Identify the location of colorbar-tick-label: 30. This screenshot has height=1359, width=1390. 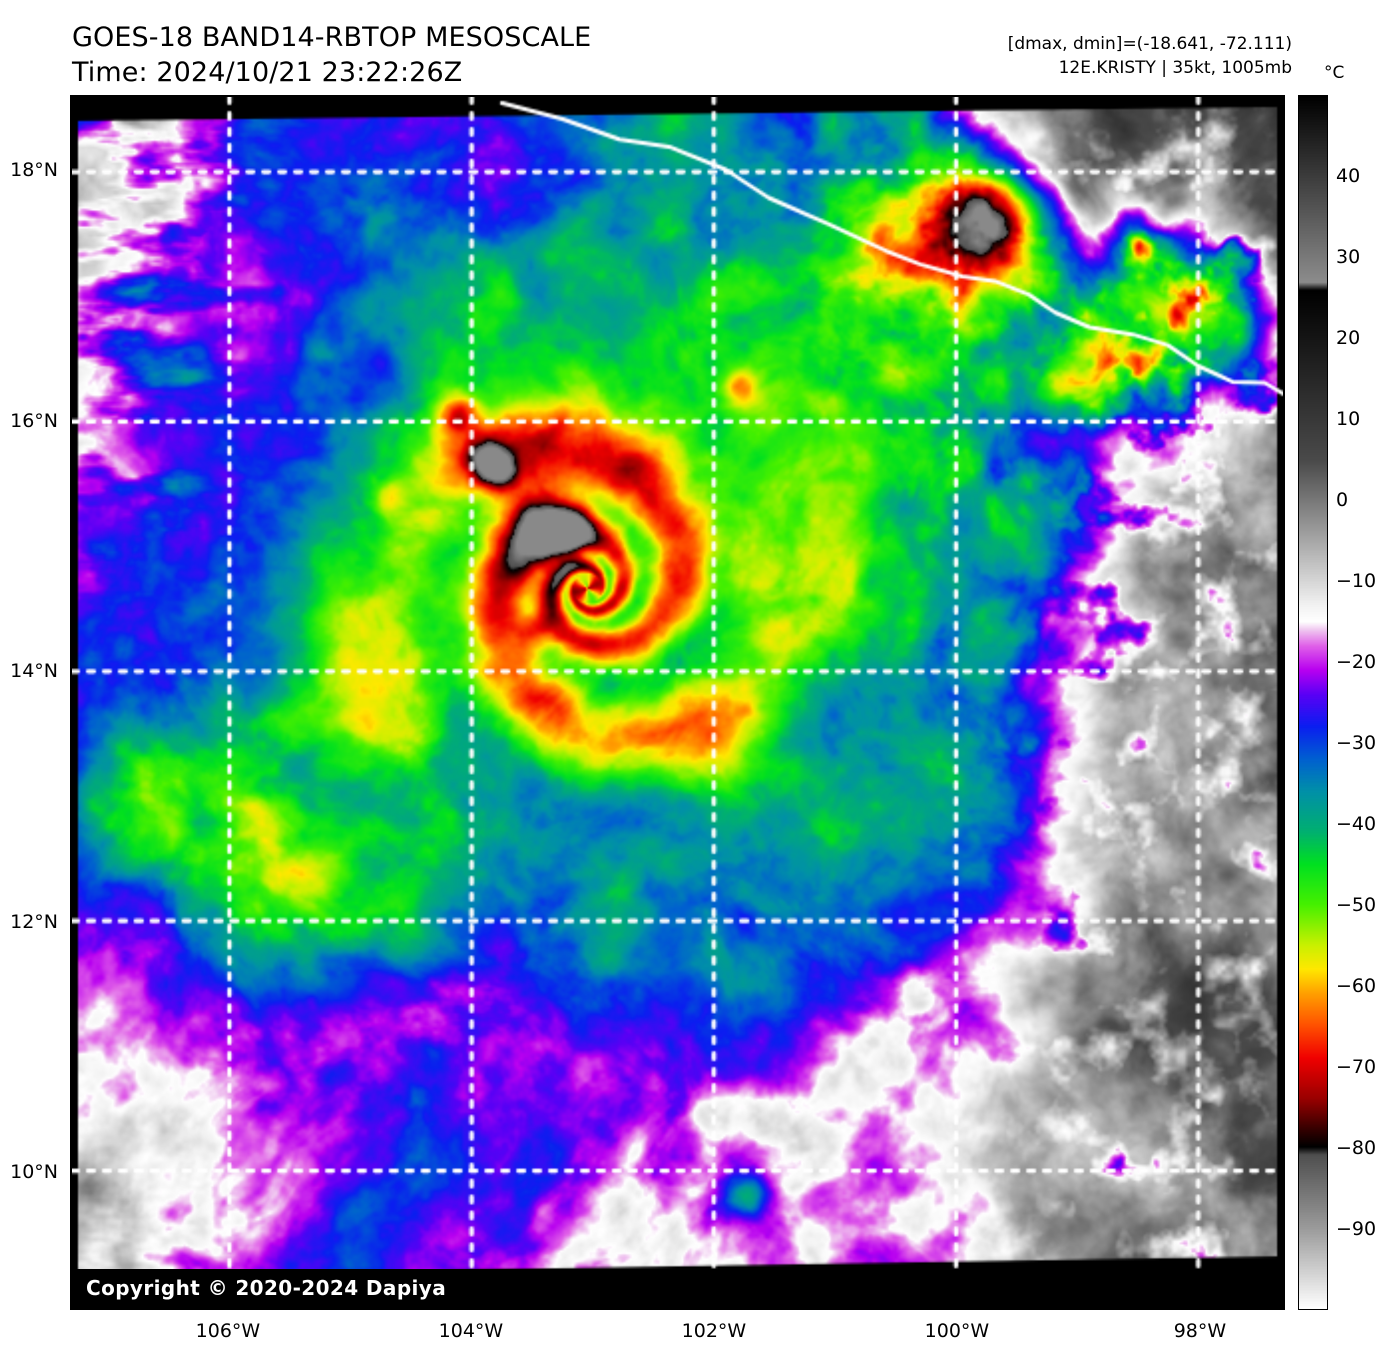
(1348, 257).